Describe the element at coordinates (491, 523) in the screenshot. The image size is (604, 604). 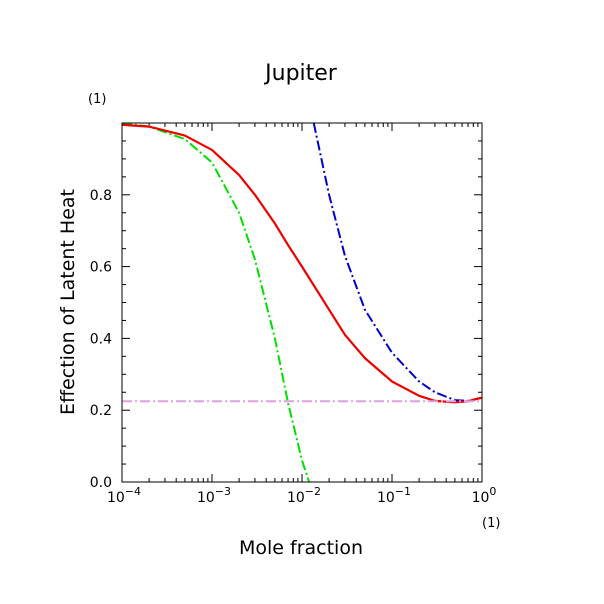
I see `x-axis-unit: (1)` at that location.